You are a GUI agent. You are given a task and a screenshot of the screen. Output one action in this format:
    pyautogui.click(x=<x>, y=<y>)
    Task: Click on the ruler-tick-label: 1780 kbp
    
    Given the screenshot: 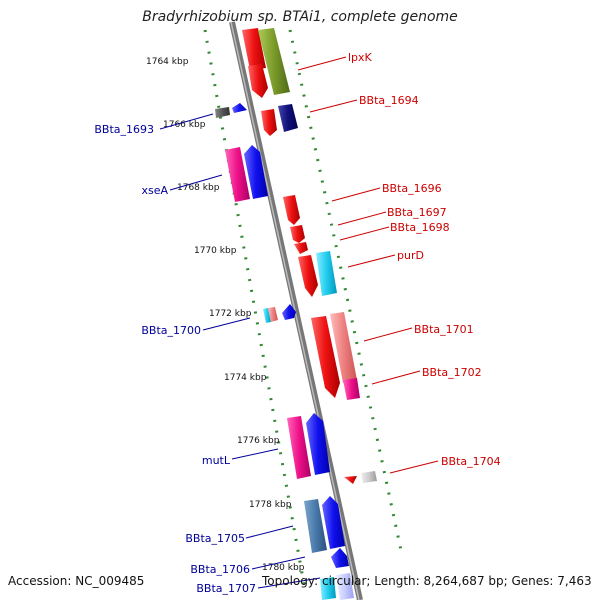 What is the action you would take?
    pyautogui.click(x=283, y=568)
    